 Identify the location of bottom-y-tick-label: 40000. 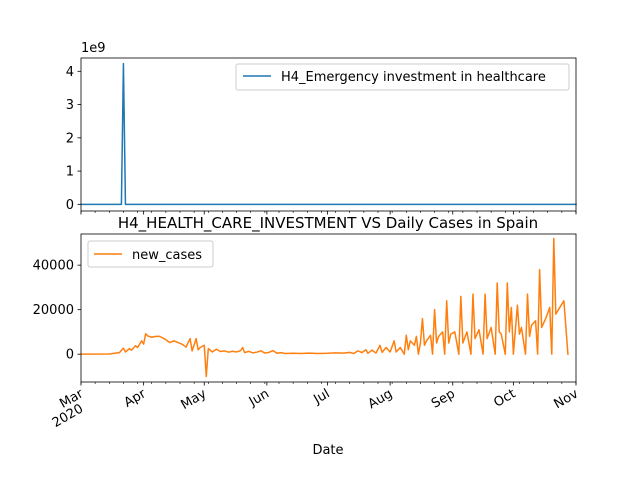
(53, 266).